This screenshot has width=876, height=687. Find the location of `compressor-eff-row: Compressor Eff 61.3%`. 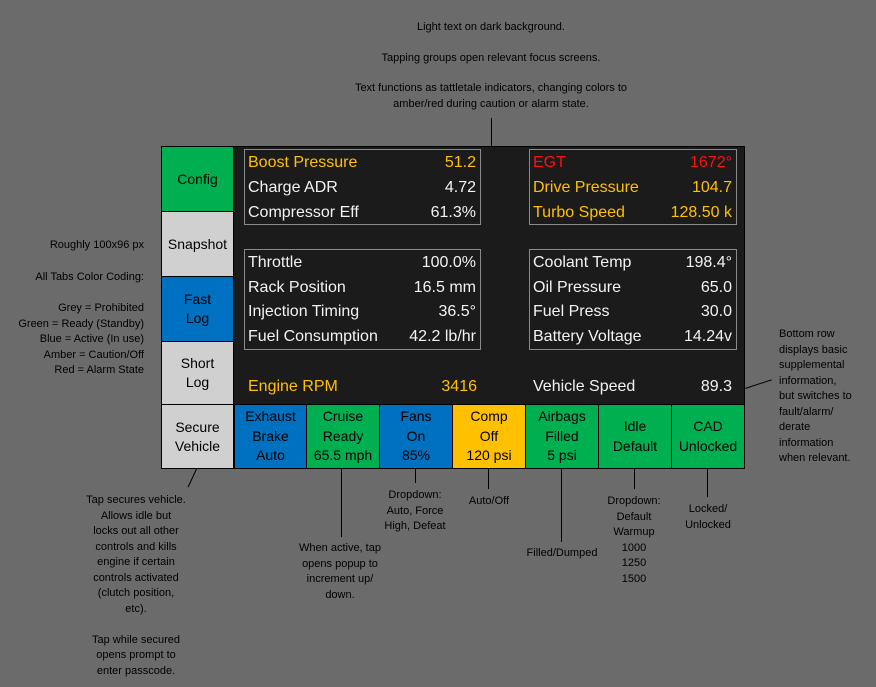

compressor-eff-row: Compressor Eff 61.3% is located at coordinates (362, 213).